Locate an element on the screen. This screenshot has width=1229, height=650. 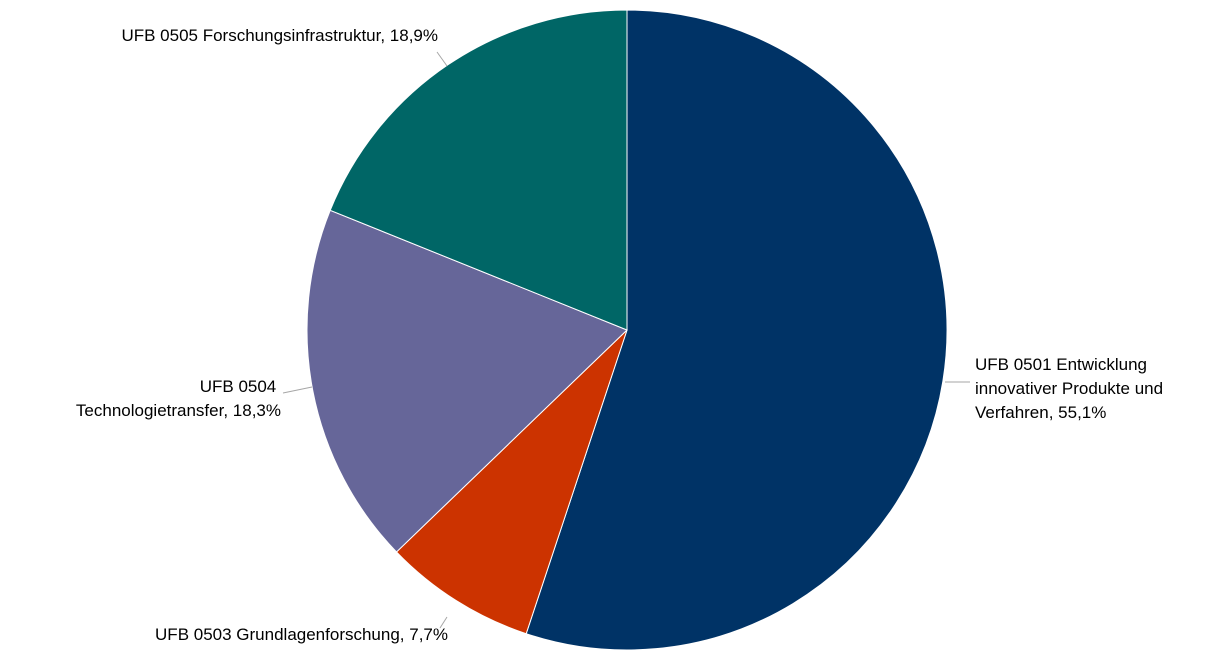
data-label-ufb0504: UFB 0504 Technologietransfer, 18,3% is located at coordinates (178, 398).